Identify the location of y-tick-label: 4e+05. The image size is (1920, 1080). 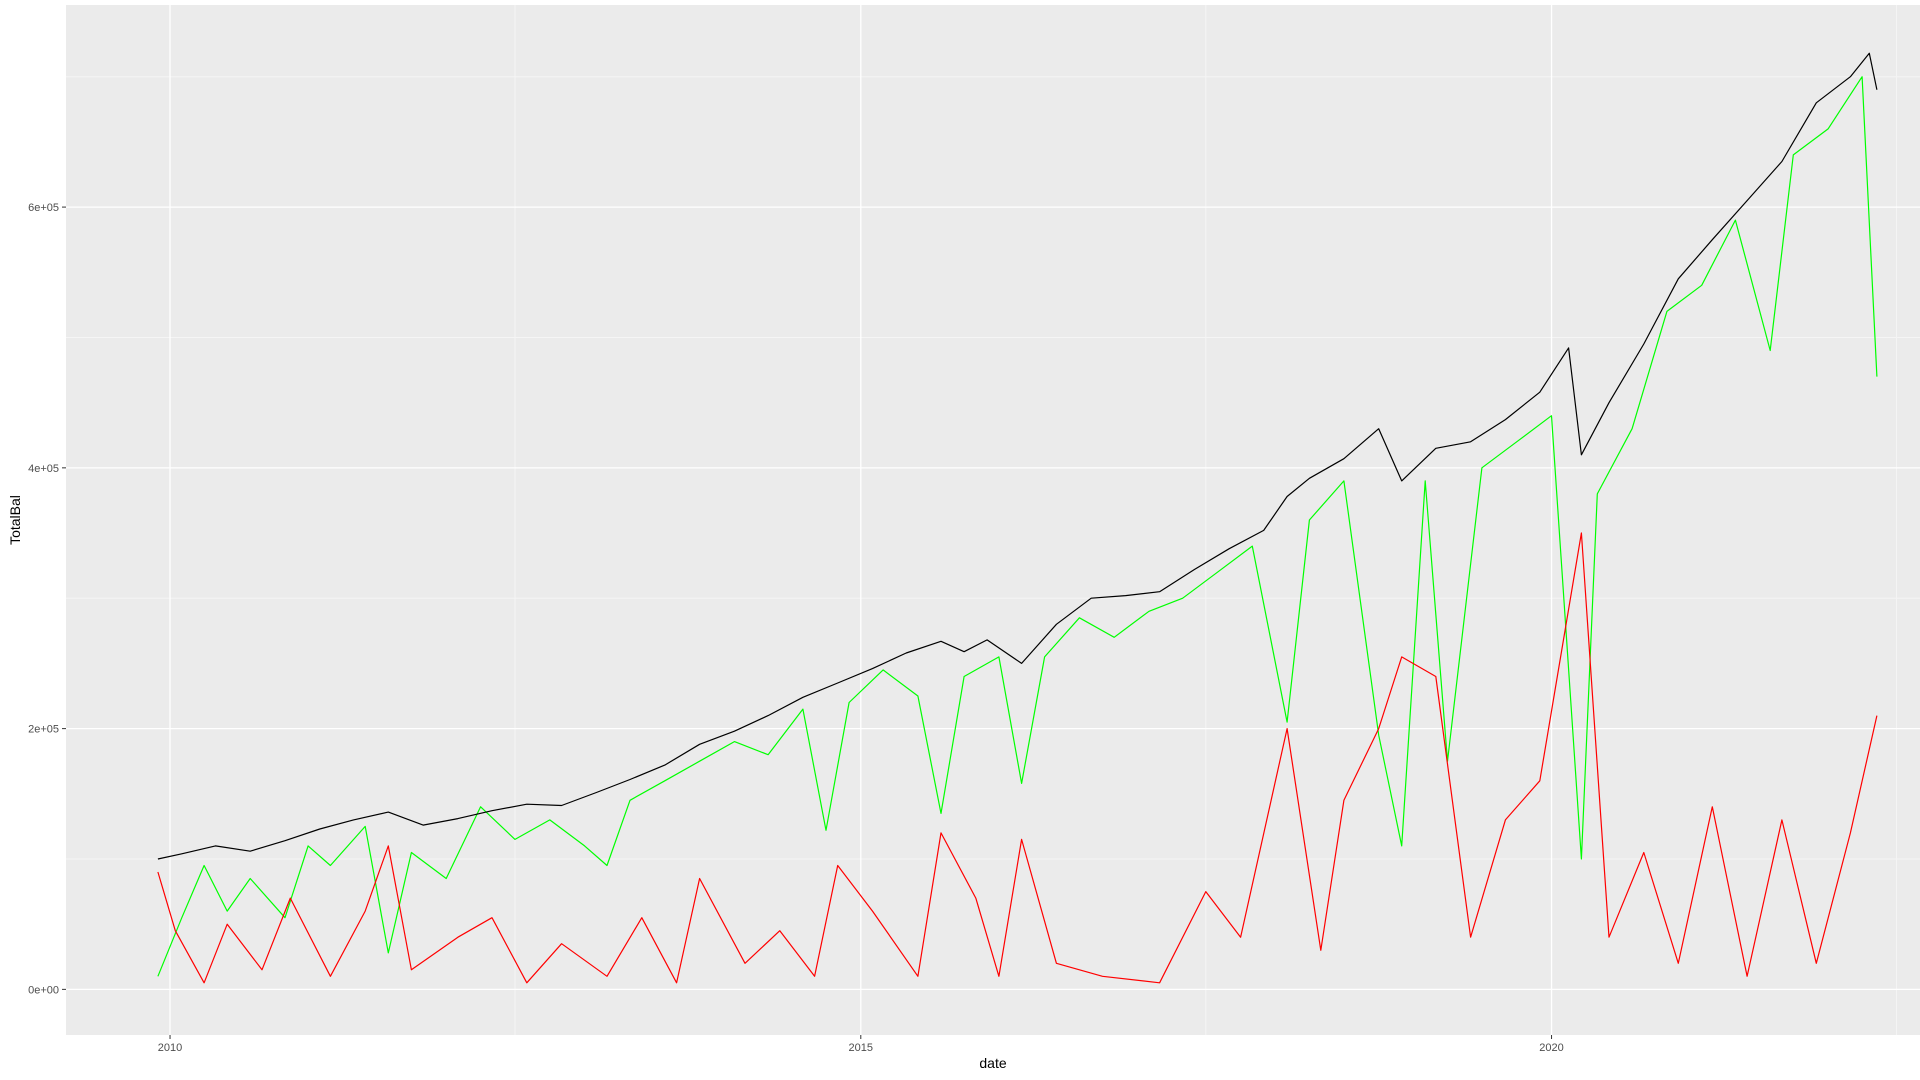
(43, 469).